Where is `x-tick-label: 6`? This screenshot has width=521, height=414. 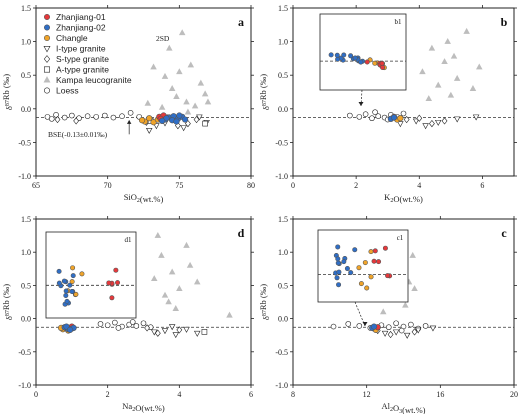 x-tick-label: 6 is located at coordinates (251, 394).